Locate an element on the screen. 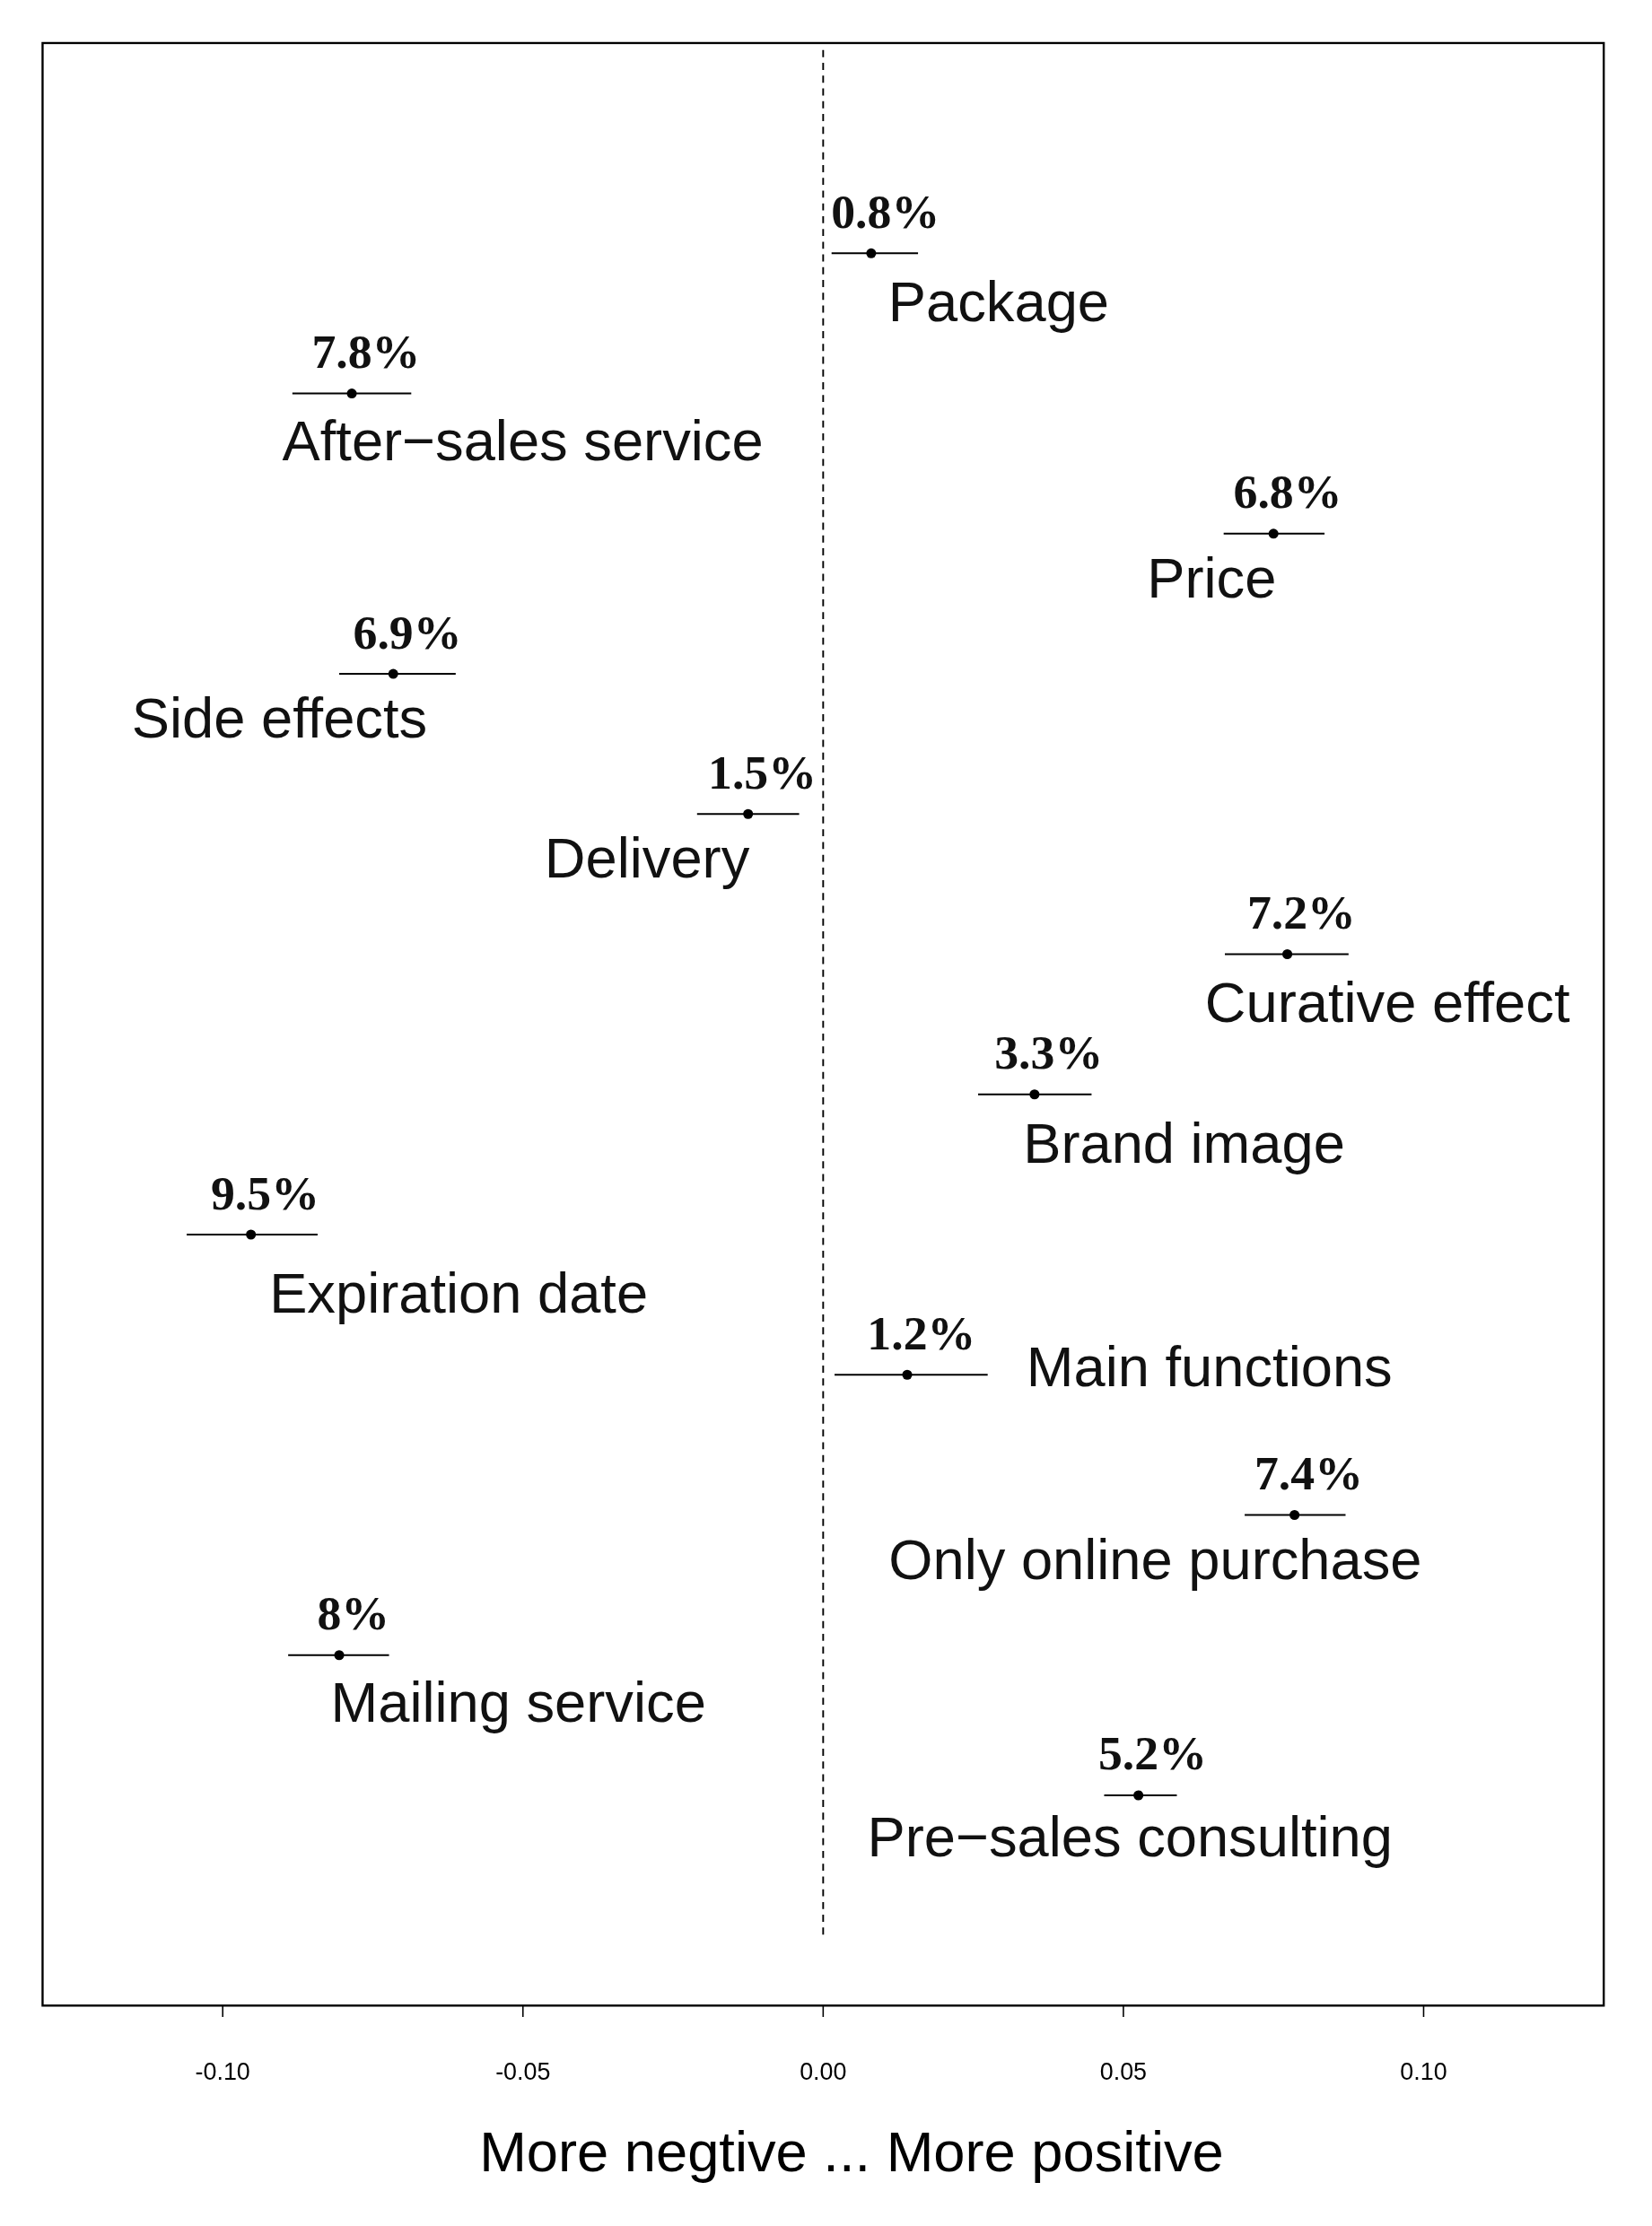  annotation: 7.4% is located at coordinates (1308, 1473).